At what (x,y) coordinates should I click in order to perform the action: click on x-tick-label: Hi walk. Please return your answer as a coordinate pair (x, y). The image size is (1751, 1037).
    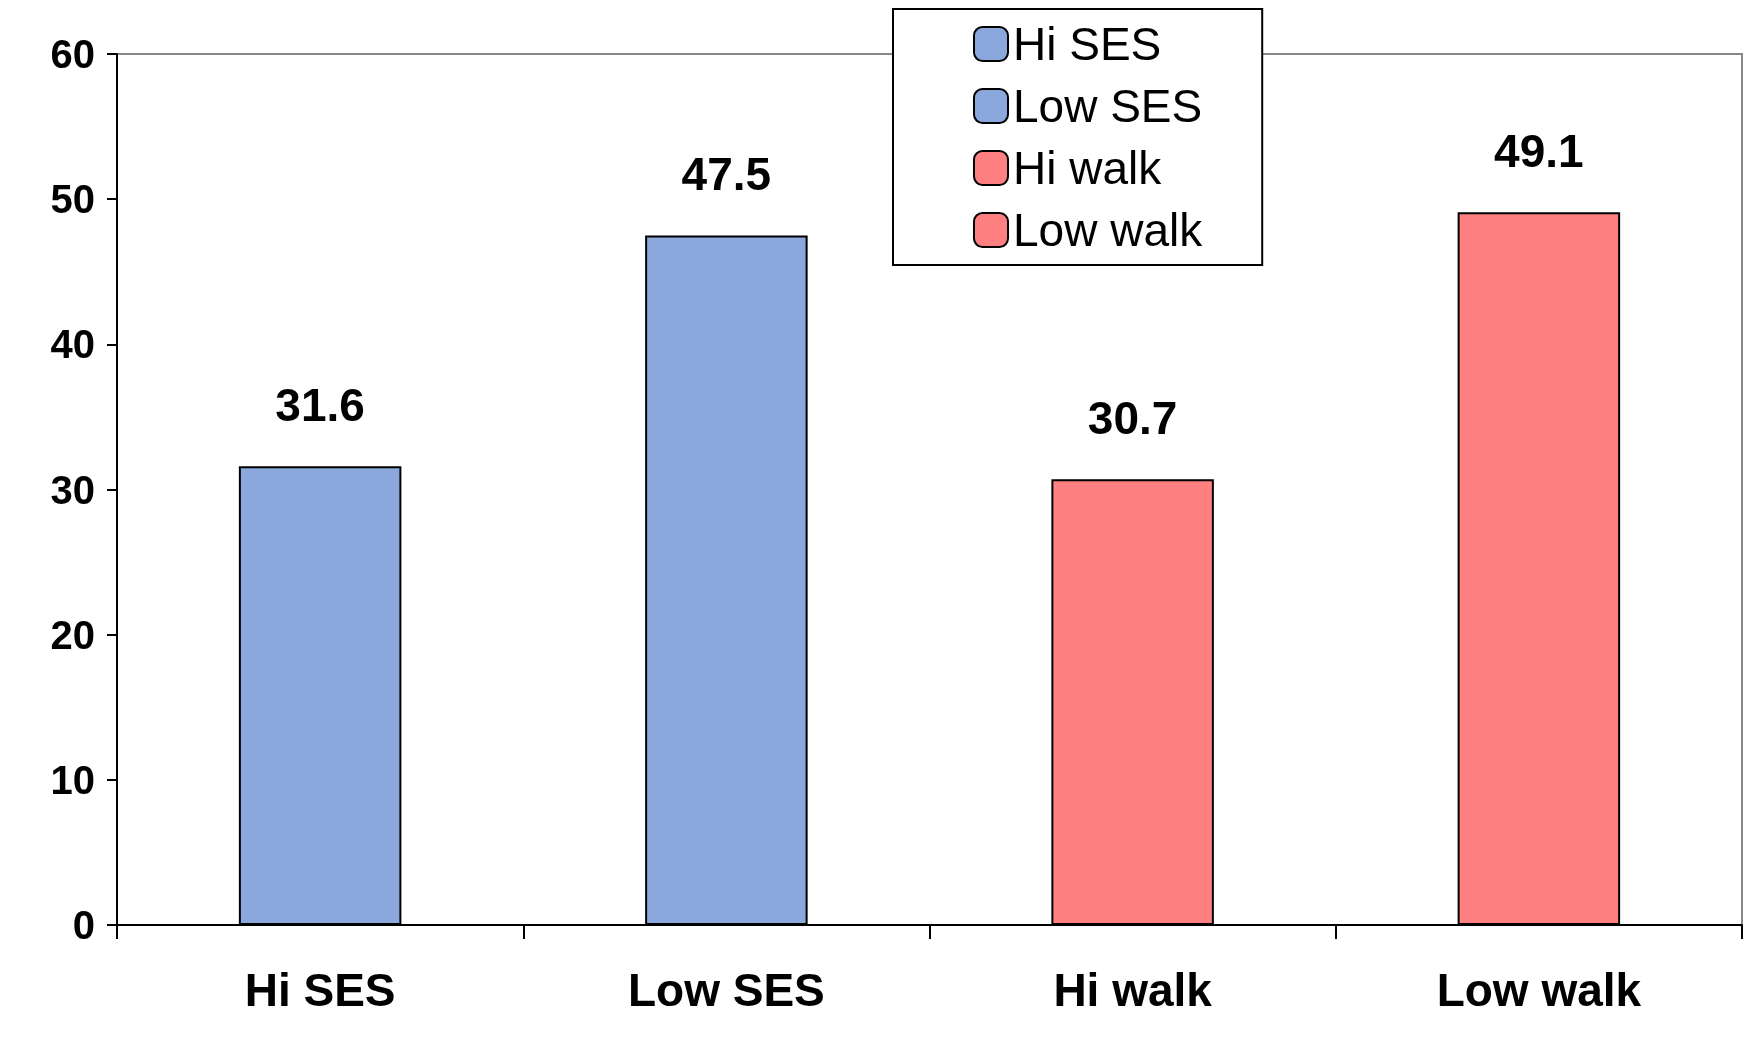
    Looking at the image, I should click on (1133, 990).